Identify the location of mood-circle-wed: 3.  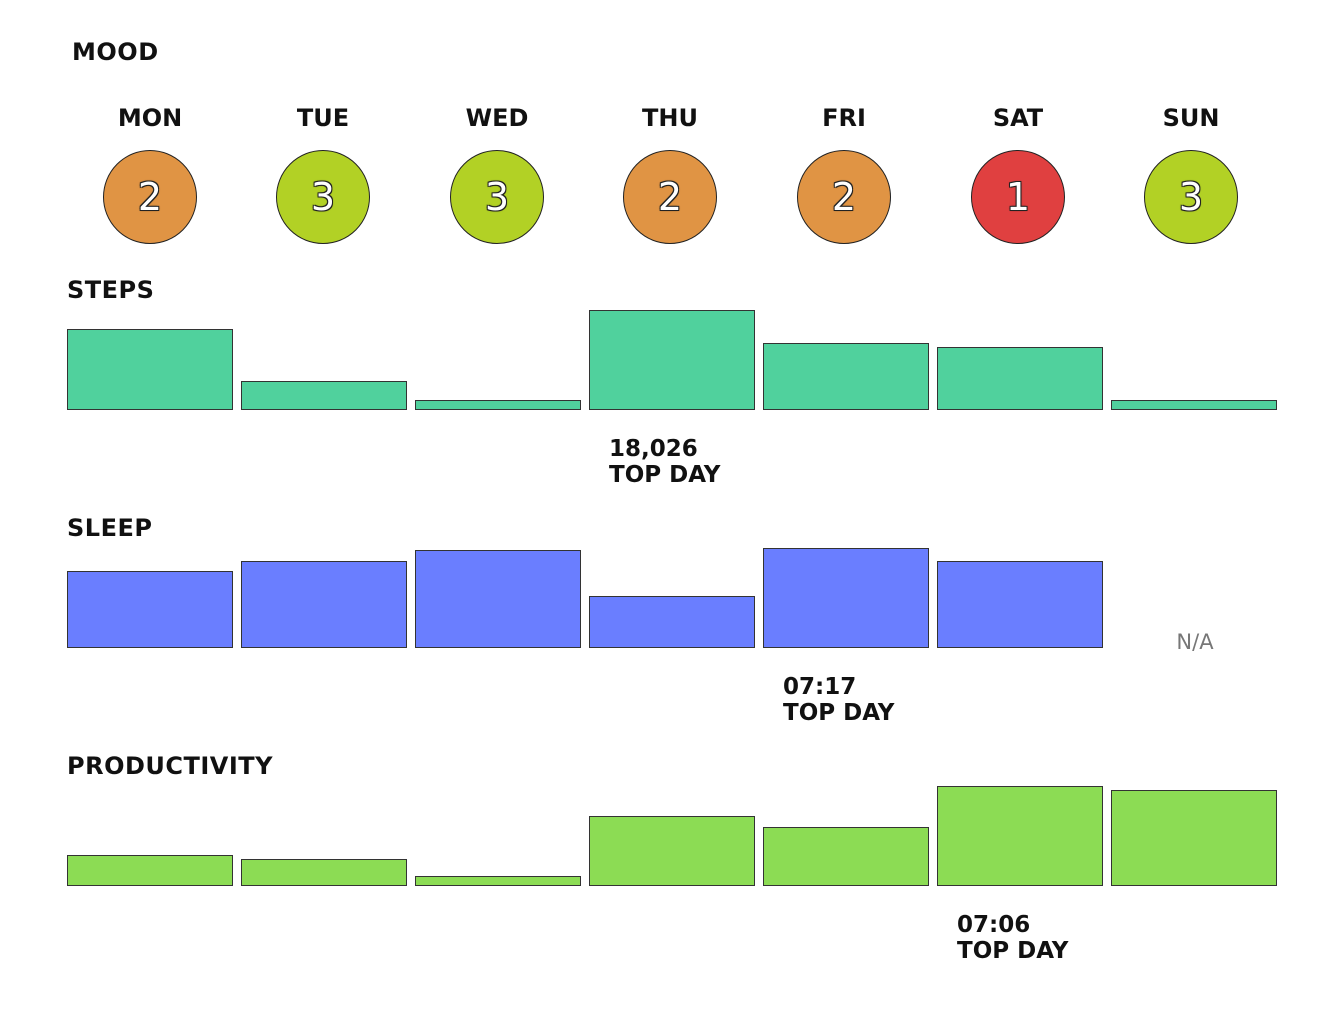
(497, 197).